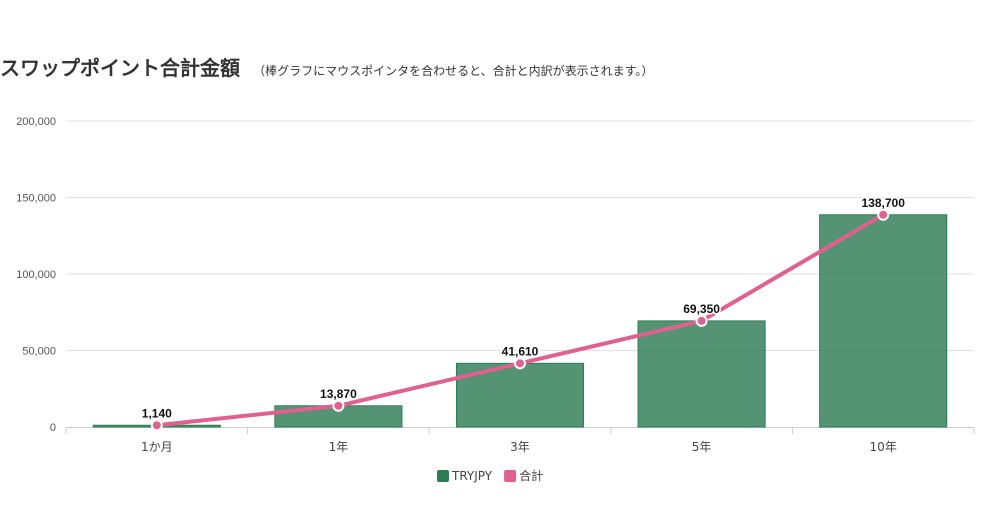  Describe the element at coordinates (531, 475) in the screenshot. I see `legend-label: 合計` at that location.